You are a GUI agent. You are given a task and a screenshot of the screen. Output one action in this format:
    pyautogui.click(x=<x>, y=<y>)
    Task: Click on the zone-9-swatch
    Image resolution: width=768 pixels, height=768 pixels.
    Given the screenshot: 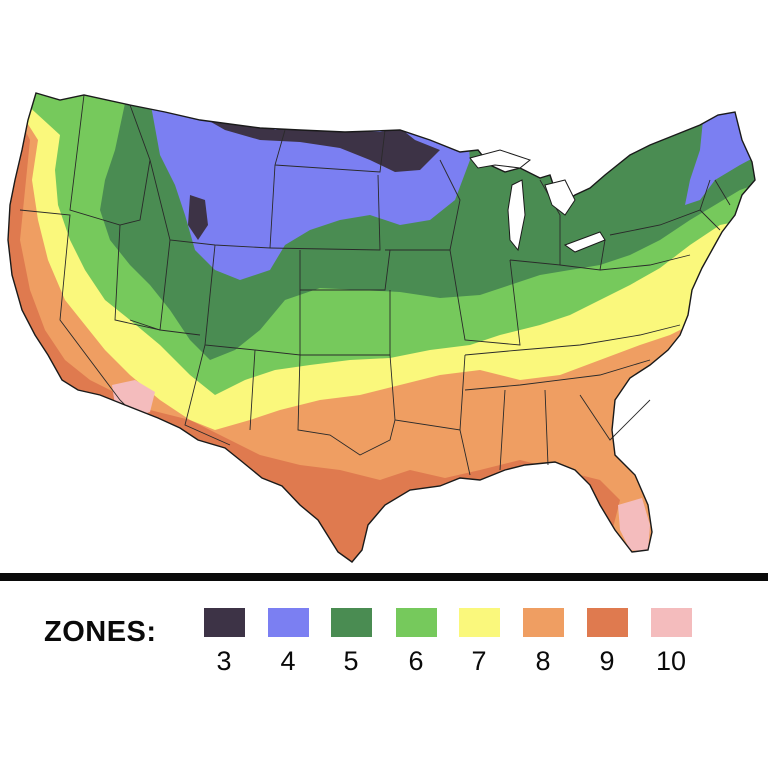 What is the action you would take?
    pyautogui.click(x=607, y=622)
    